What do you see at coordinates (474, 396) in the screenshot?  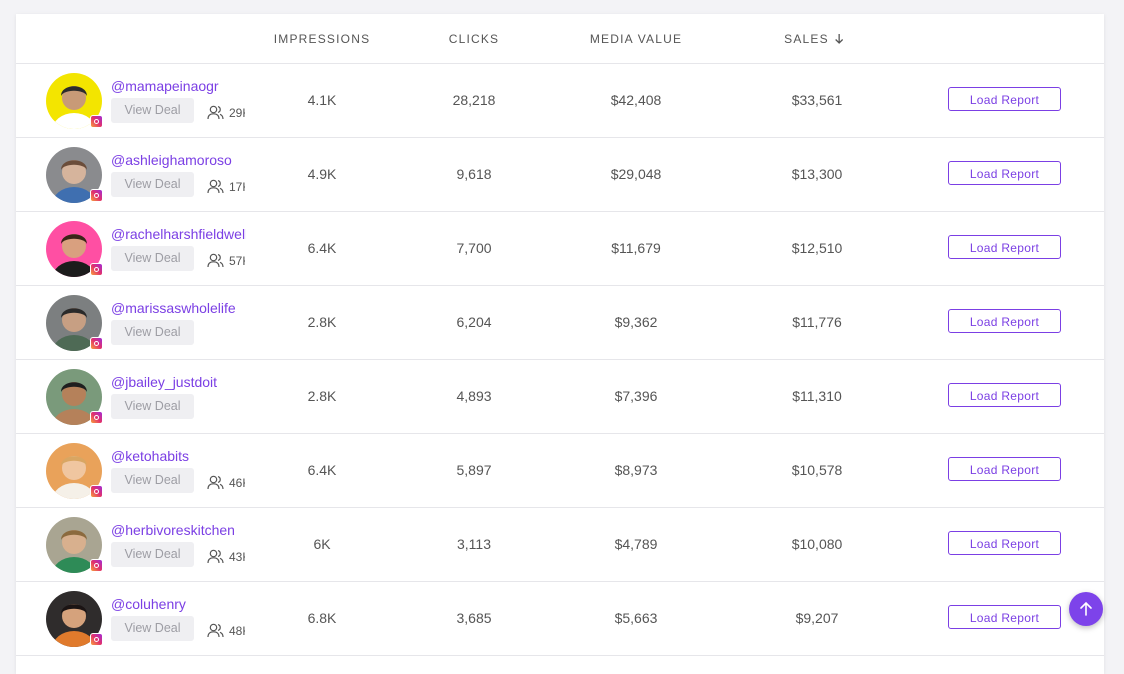 I see `clicks-value: 4,893` at bounding box center [474, 396].